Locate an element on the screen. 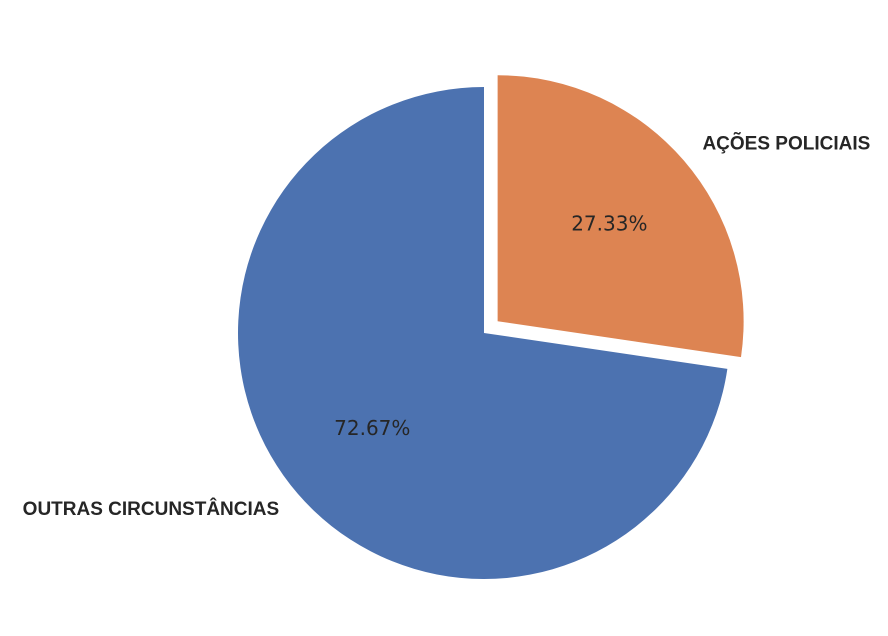 This screenshot has height=636, width=888. slice-percent-label: 72.67% is located at coordinates (372, 428).